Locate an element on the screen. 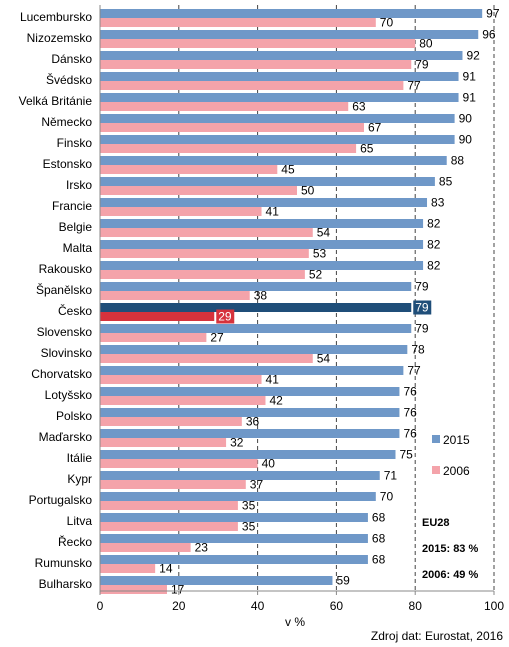 The height and width of the screenshot is (647, 509). category-label: Nizozemsko is located at coordinates (60, 38).